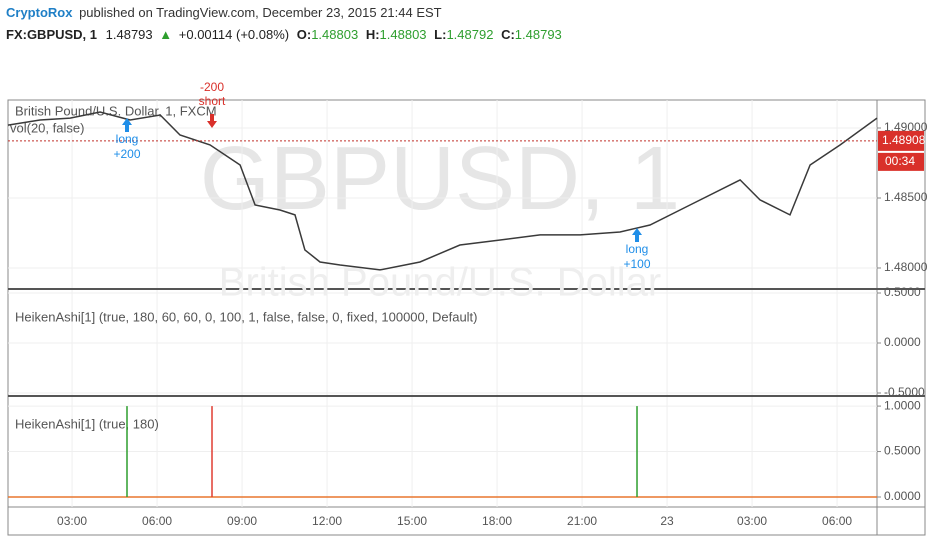 The height and width of the screenshot is (555, 932). I want to click on y-tick-label: 1.48500, so click(906, 197).